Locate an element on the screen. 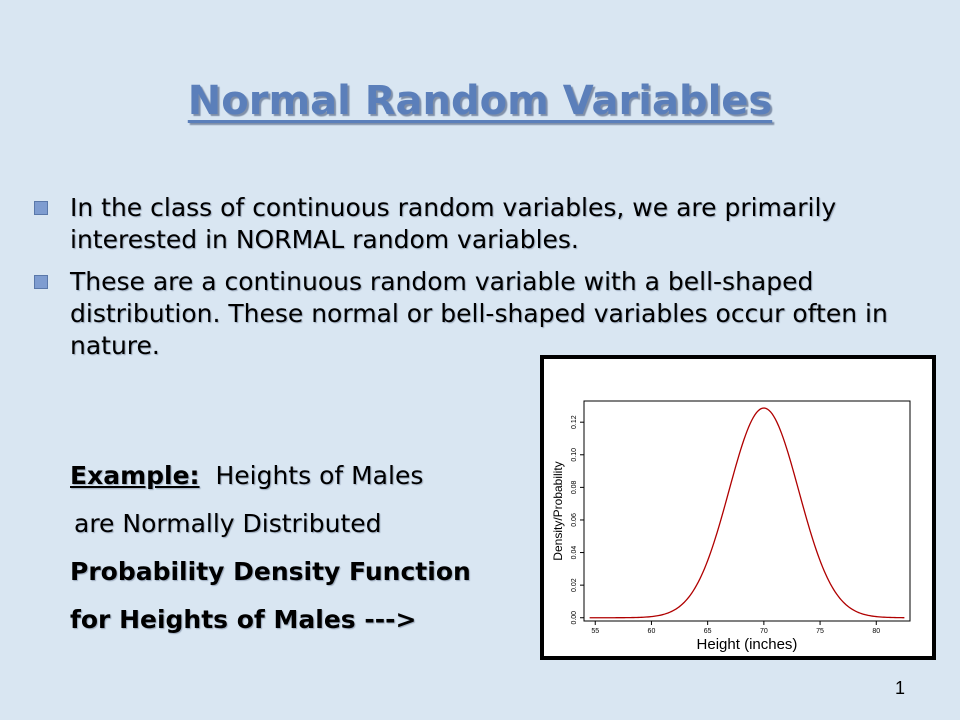  slide-title: Normal Random Variables is located at coordinates (480, 101).